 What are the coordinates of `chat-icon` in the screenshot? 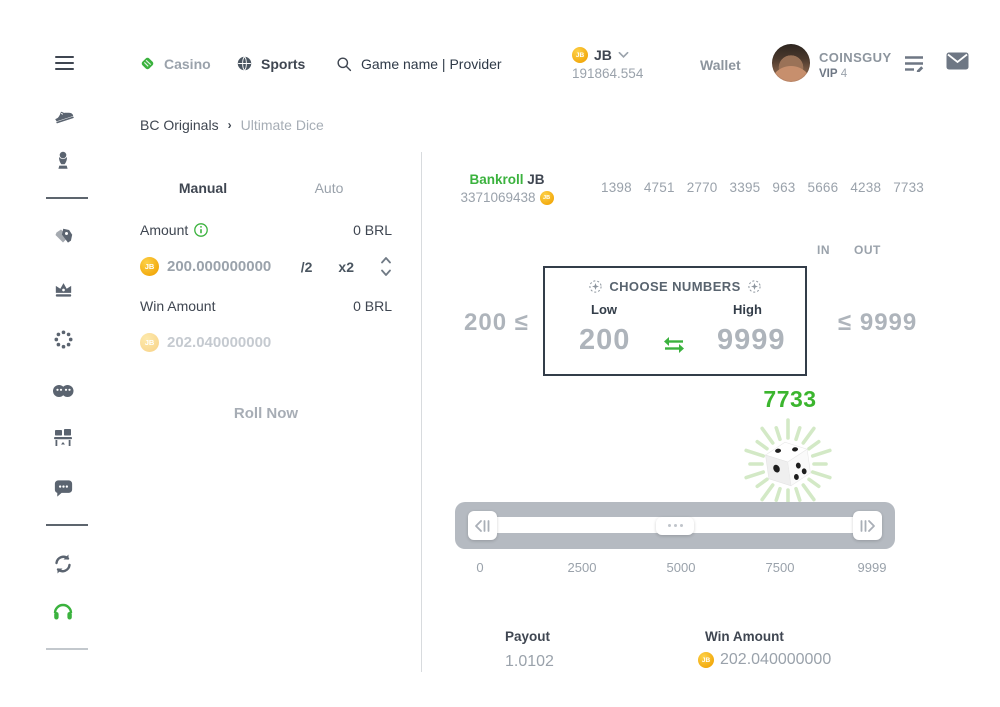 It's located at (63, 488).